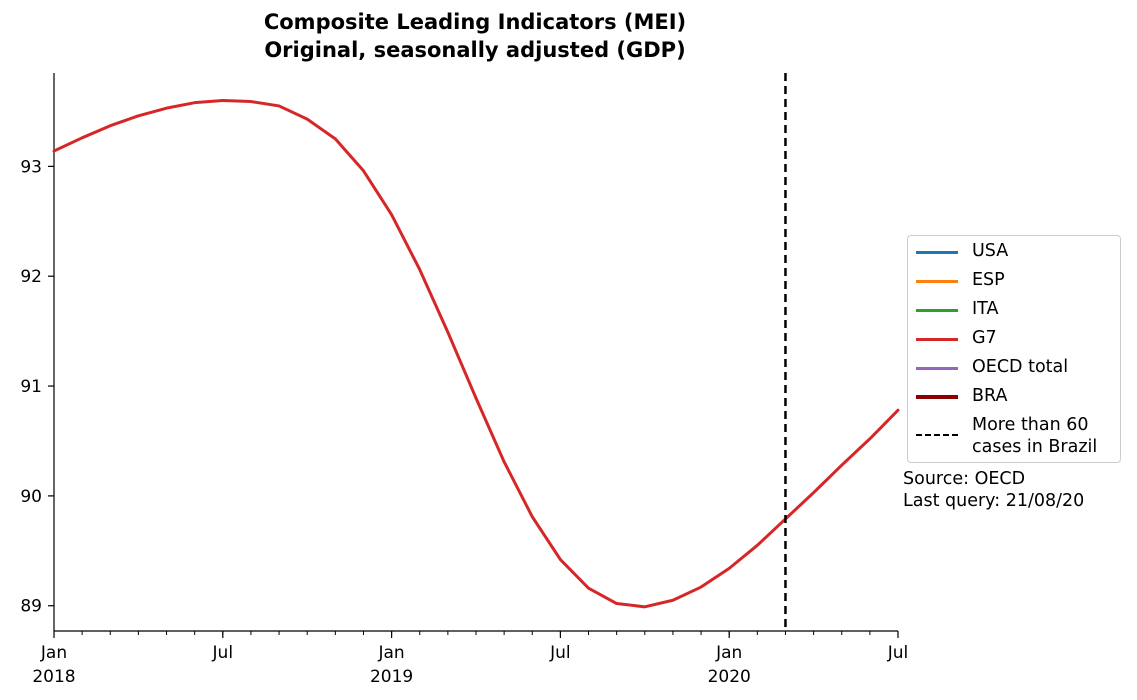 The height and width of the screenshot is (700, 1137). Describe the element at coordinates (31, 607) in the screenshot. I see `y-tick-label: 89` at that location.